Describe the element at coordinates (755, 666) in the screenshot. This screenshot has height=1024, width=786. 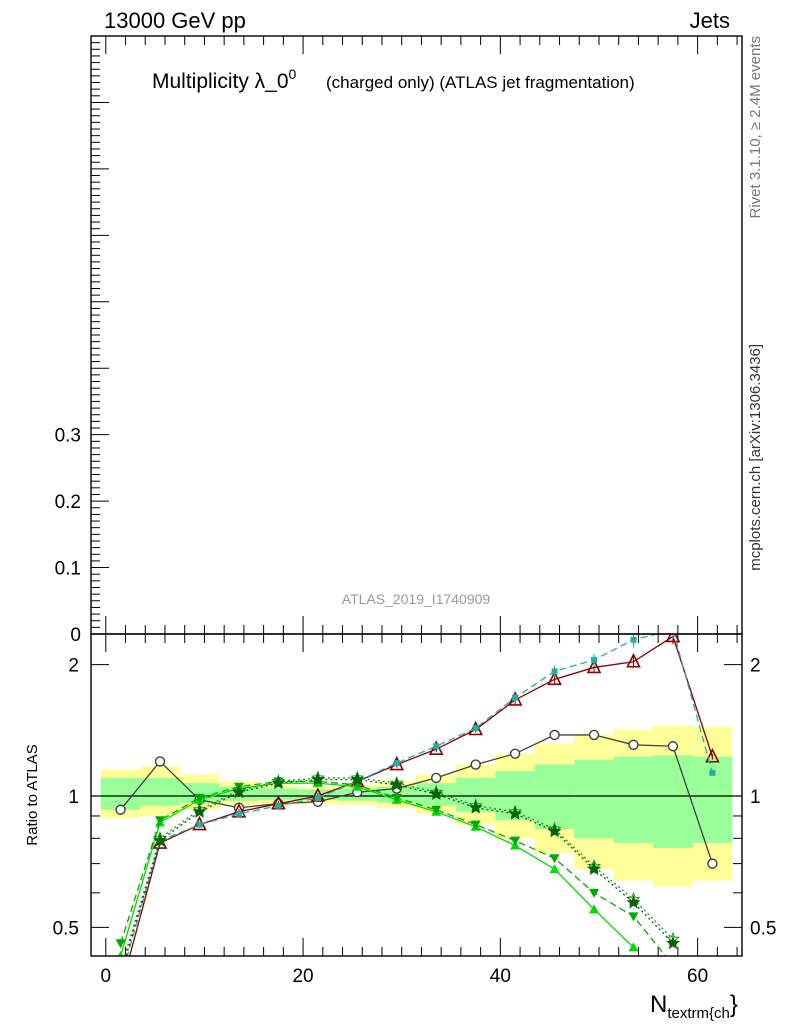
I see `ratio-y-tick-label-right: 2` at that location.